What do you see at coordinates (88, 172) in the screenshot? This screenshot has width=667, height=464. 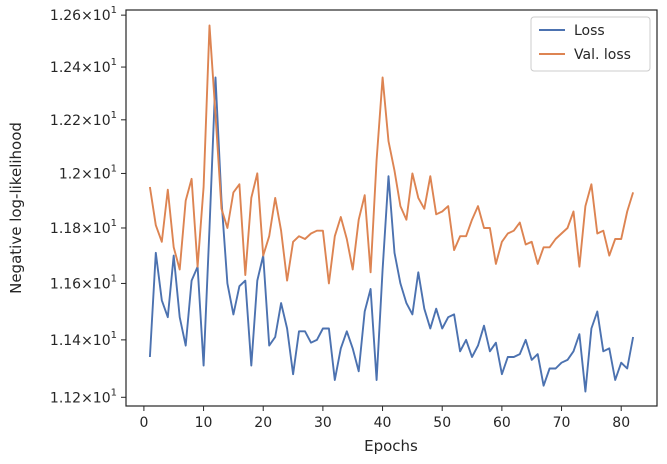 I see `y-tick-label: 1.2×10¹` at bounding box center [88, 172].